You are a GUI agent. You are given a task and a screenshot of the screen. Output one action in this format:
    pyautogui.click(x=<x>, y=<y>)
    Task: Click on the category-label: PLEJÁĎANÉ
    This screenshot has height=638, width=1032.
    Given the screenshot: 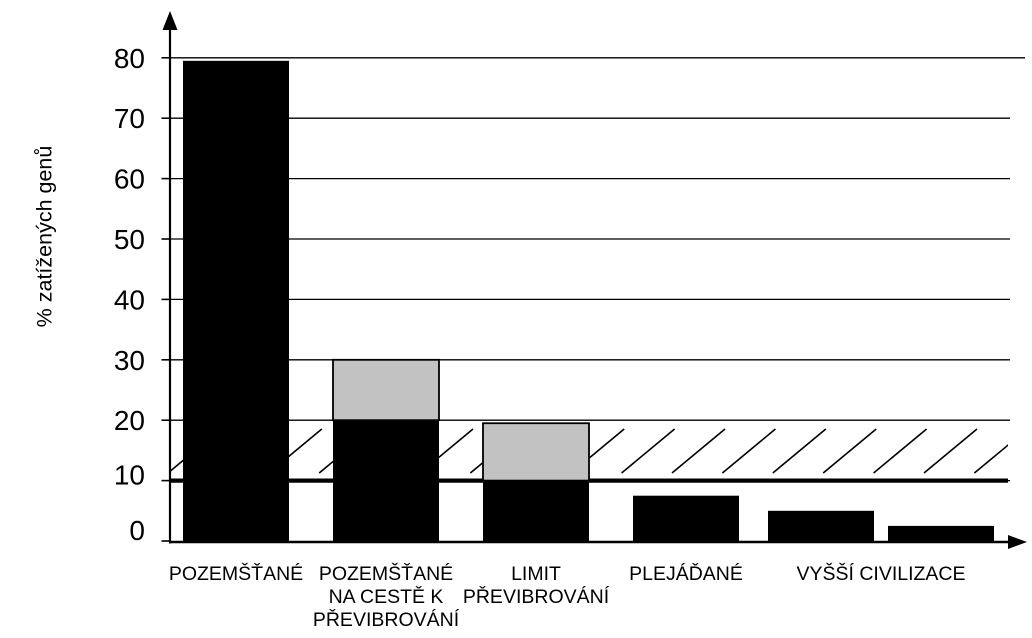 What is the action you would take?
    pyautogui.click(x=686, y=573)
    